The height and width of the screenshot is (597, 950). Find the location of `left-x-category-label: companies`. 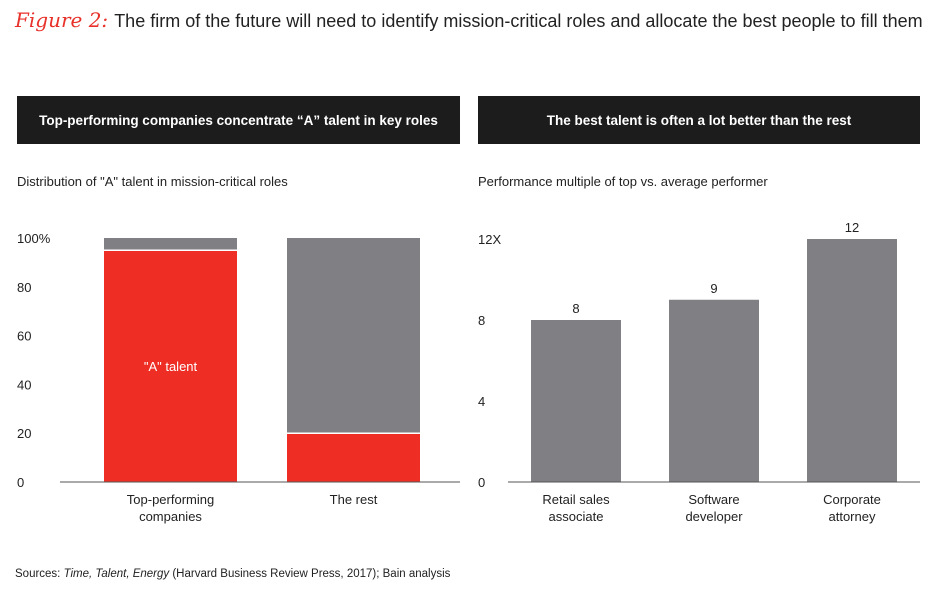

left-x-category-label: companies is located at coordinates (170, 516).